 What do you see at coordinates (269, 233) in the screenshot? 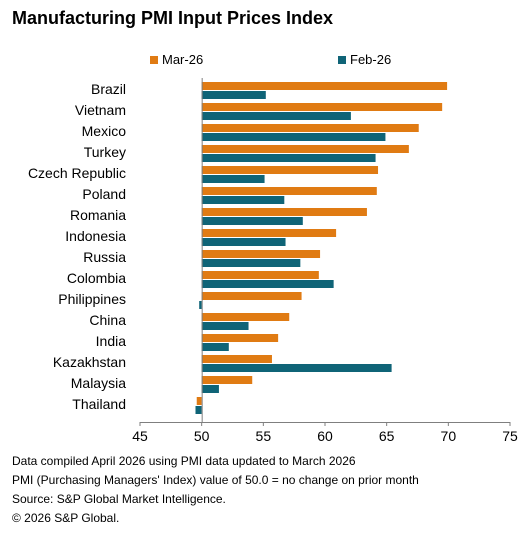
I see `bar-mar-26-indonesia` at bounding box center [269, 233].